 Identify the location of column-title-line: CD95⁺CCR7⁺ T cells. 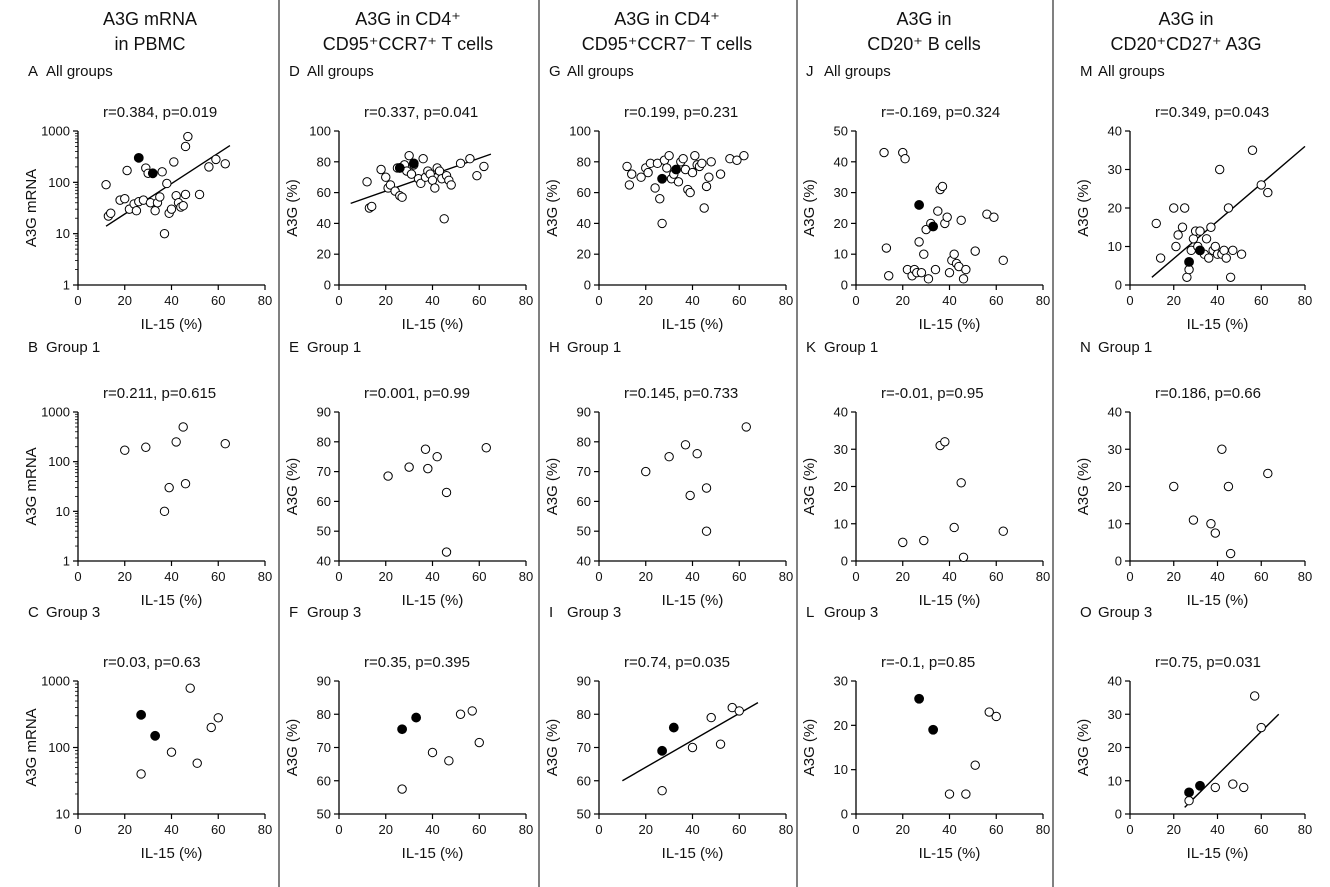
(408, 44).